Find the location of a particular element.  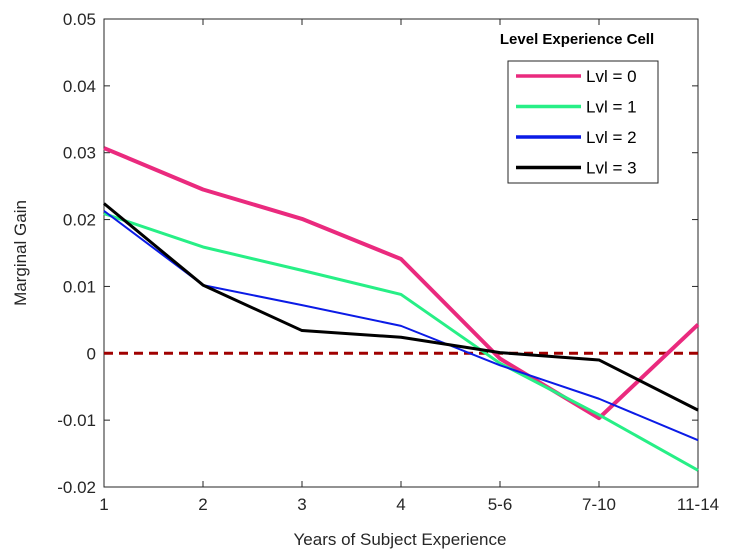

y-tick-label: 0.03 is located at coordinates (79, 153).